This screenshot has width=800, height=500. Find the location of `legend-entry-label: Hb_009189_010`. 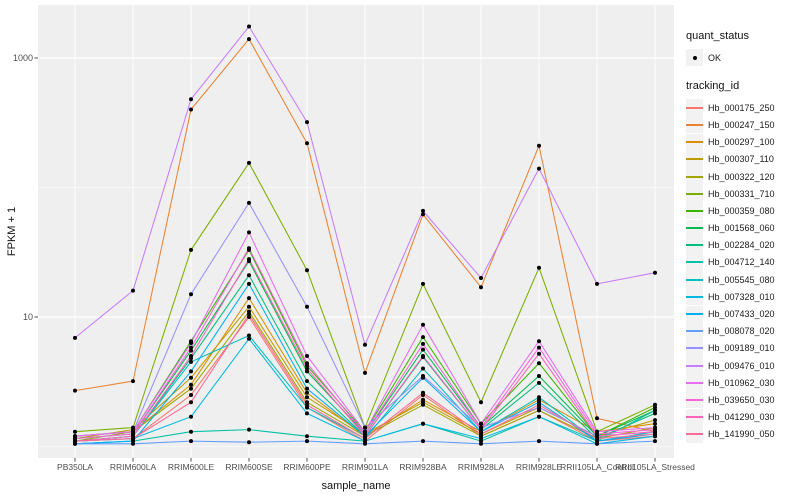

legend-entry-label: Hb_009189_010 is located at coordinates (741, 348).